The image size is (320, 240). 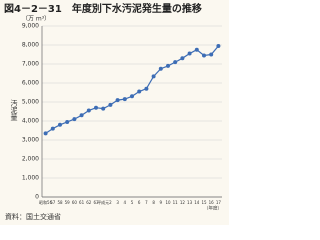 What do you see at coordinates (30, 64) in the screenshot?
I see `y-tick-label: 7,000` at bounding box center [30, 64].